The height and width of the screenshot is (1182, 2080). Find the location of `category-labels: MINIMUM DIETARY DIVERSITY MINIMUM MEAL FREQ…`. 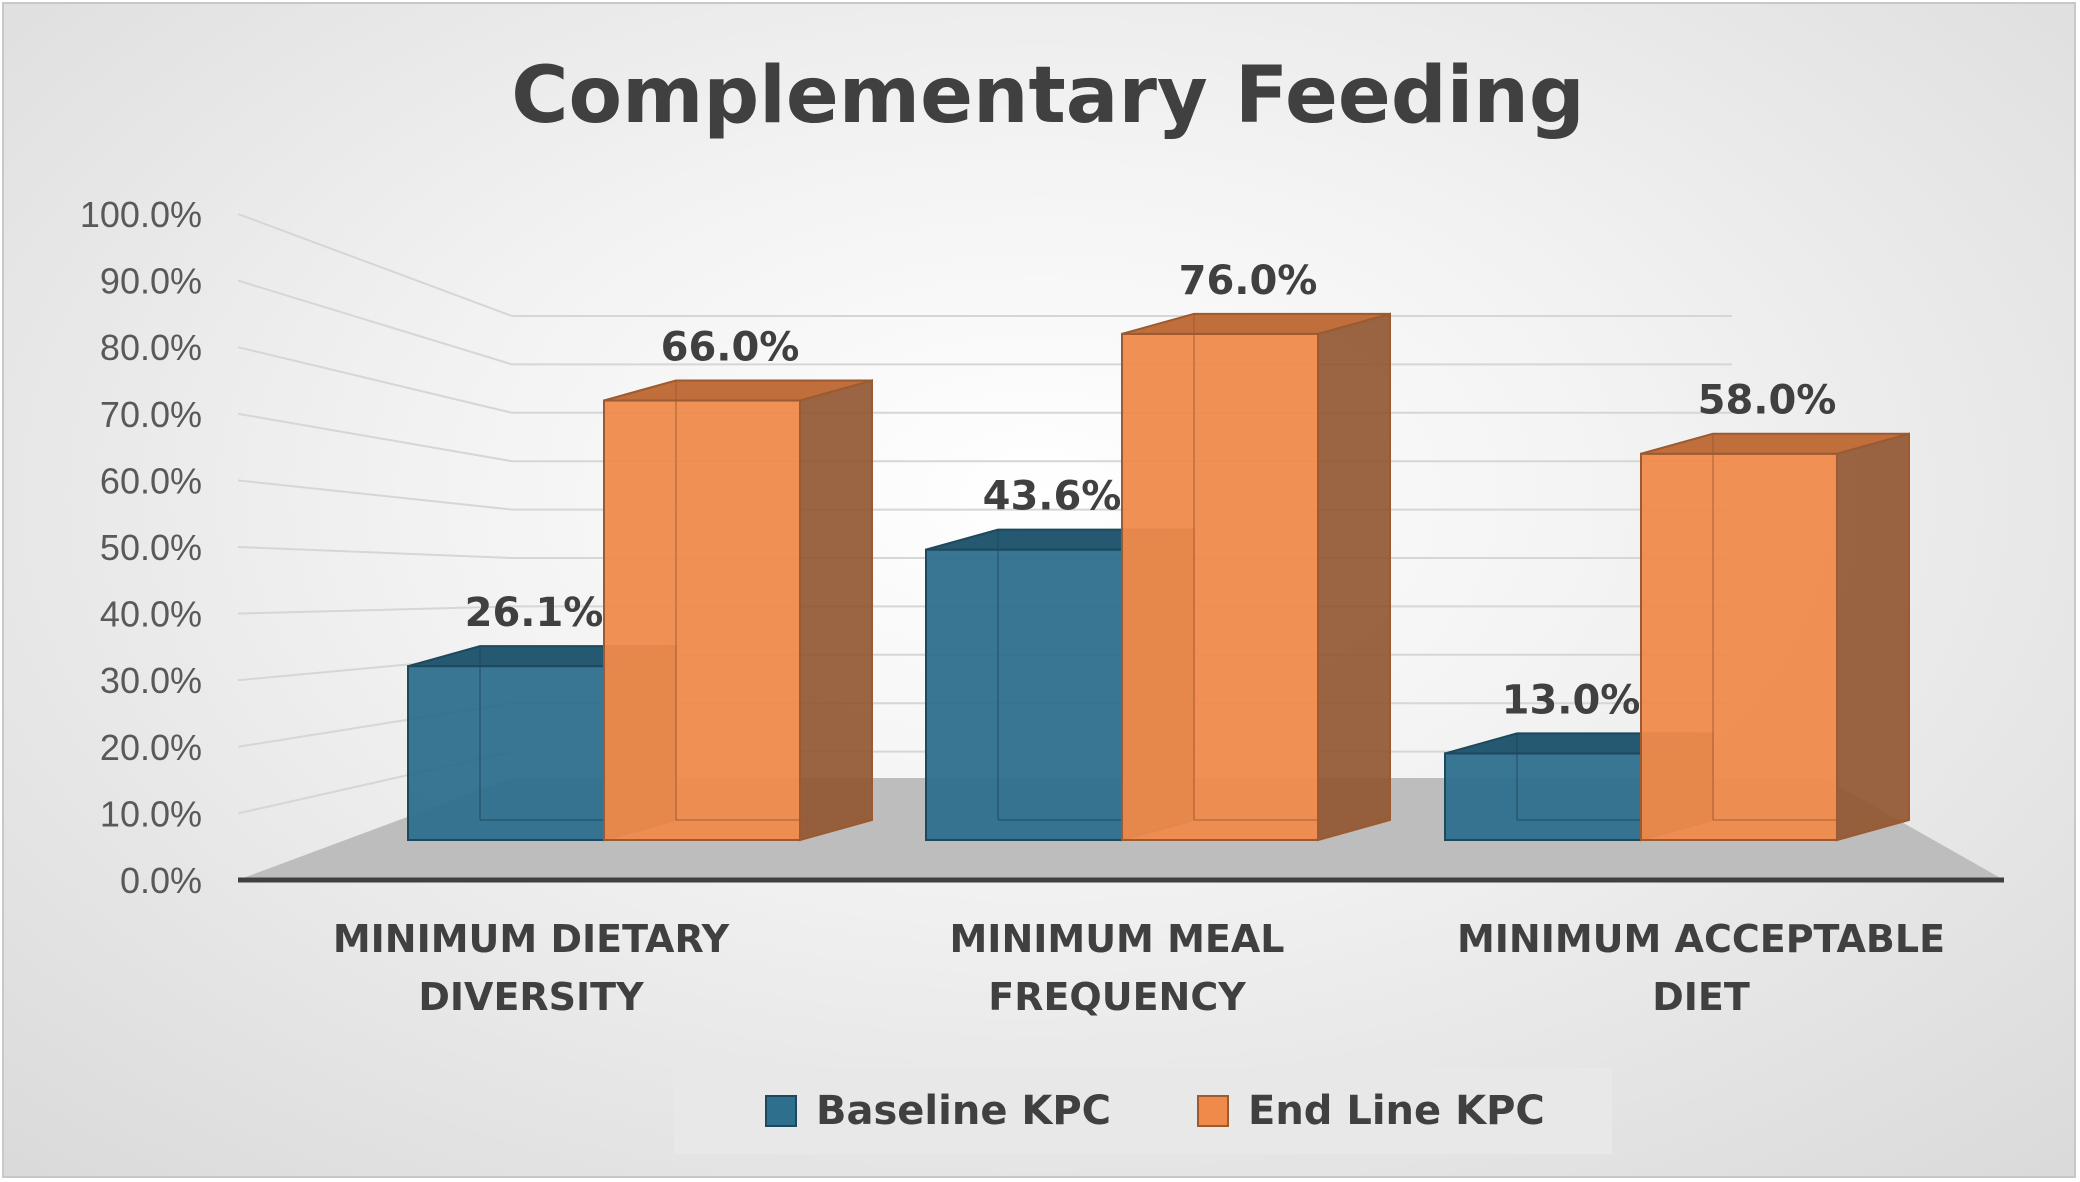

category-labels: MINIMUM DIETARY DIVERSITY MINIMUM MEAL FREQ… is located at coordinates (1139, 968).